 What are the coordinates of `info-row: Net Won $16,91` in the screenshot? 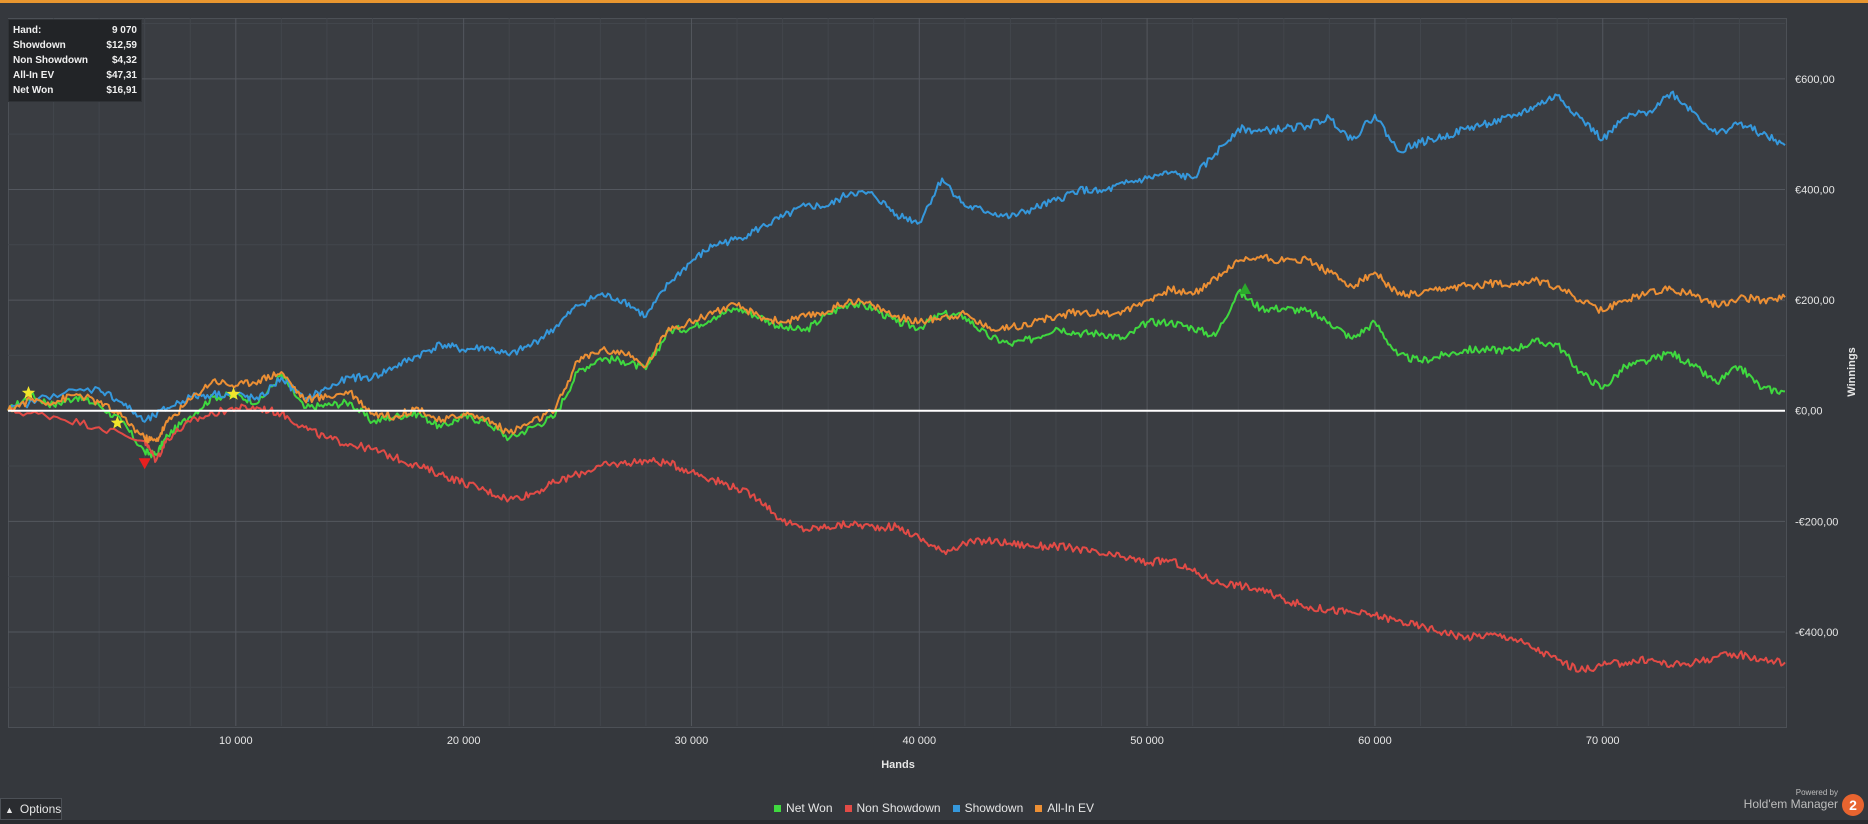 It's located at (75, 90).